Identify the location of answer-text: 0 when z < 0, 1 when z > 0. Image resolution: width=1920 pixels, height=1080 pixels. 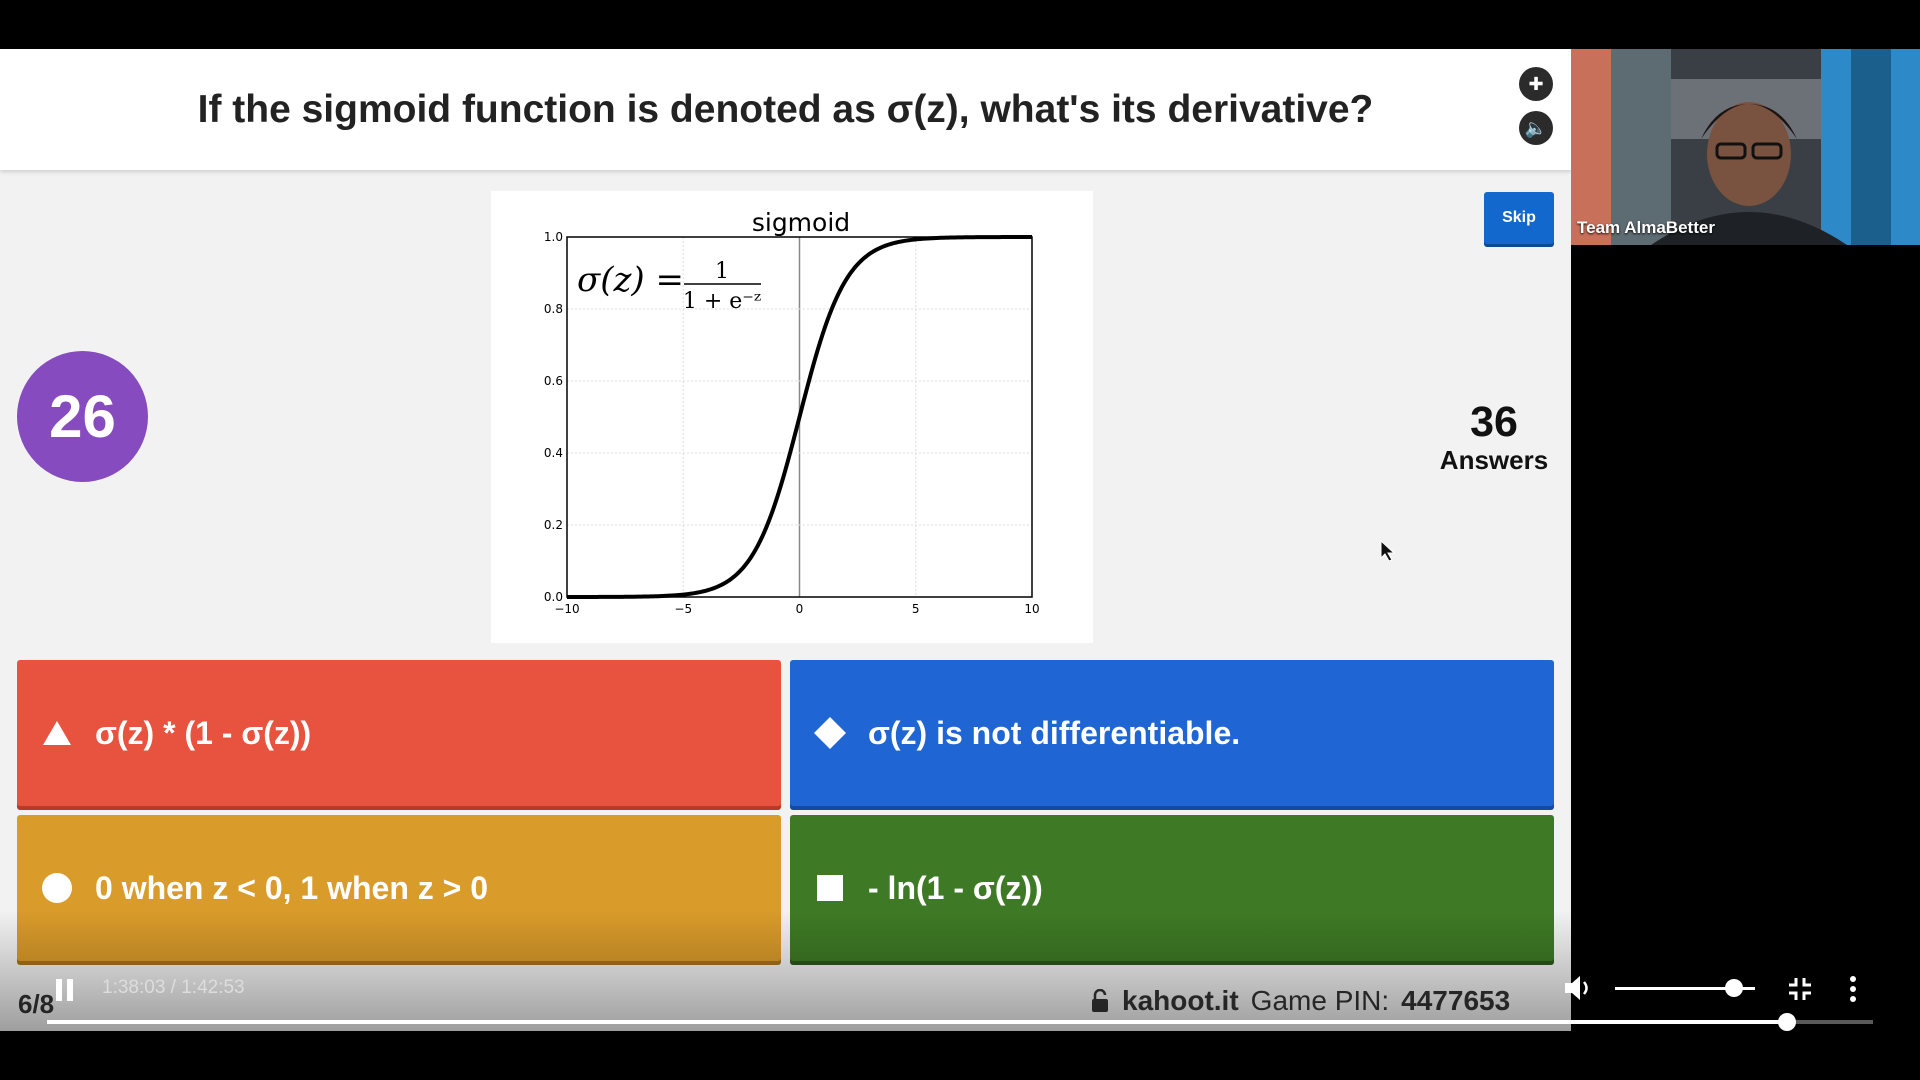
(292, 887).